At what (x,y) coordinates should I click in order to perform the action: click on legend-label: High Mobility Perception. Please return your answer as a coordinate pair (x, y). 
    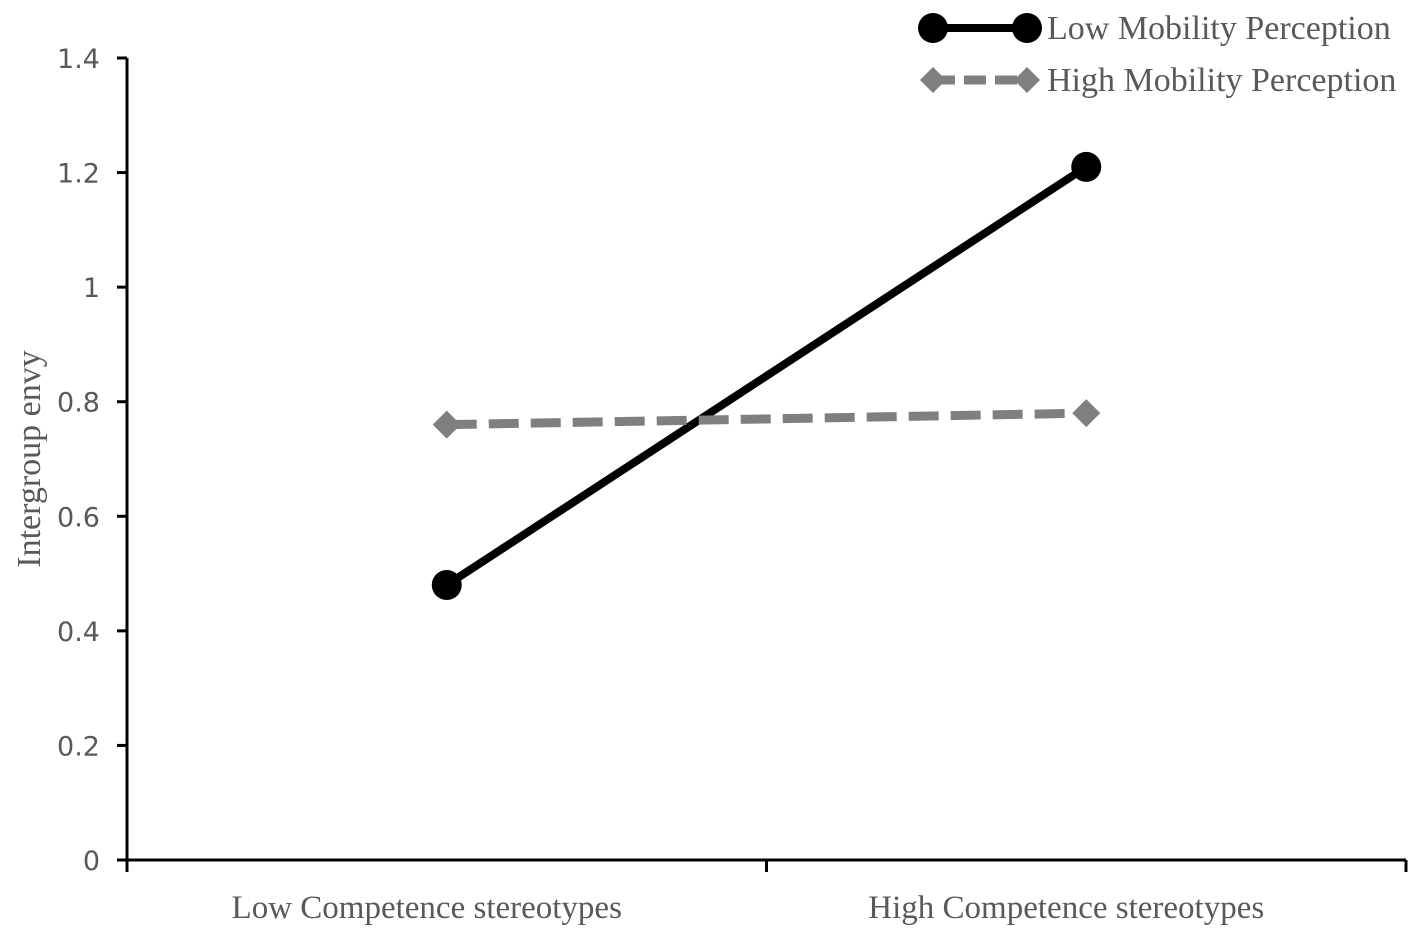
    Looking at the image, I should click on (1221, 80).